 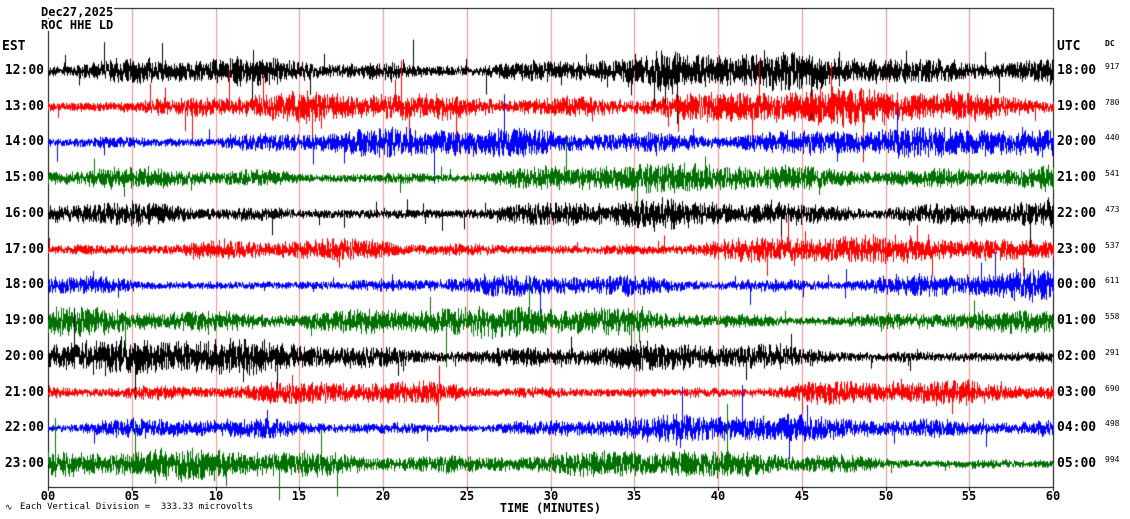 I want to click on row-time-label-est: 23:00, so click(x=24, y=463).